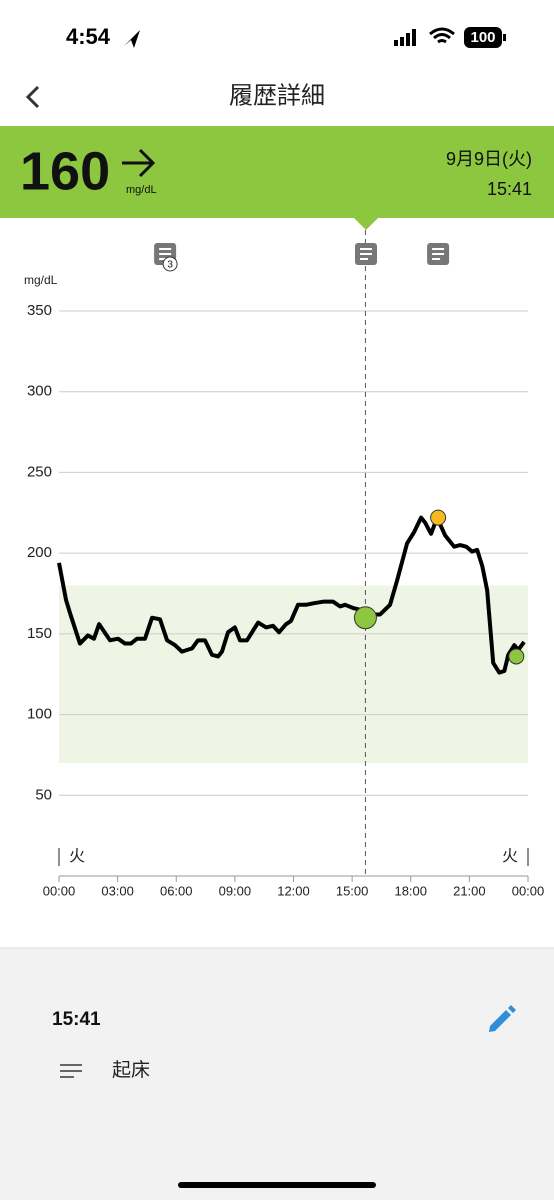 The image size is (554, 1200). What do you see at coordinates (88, 36) in the screenshot?
I see `status-time: 4:54` at bounding box center [88, 36].